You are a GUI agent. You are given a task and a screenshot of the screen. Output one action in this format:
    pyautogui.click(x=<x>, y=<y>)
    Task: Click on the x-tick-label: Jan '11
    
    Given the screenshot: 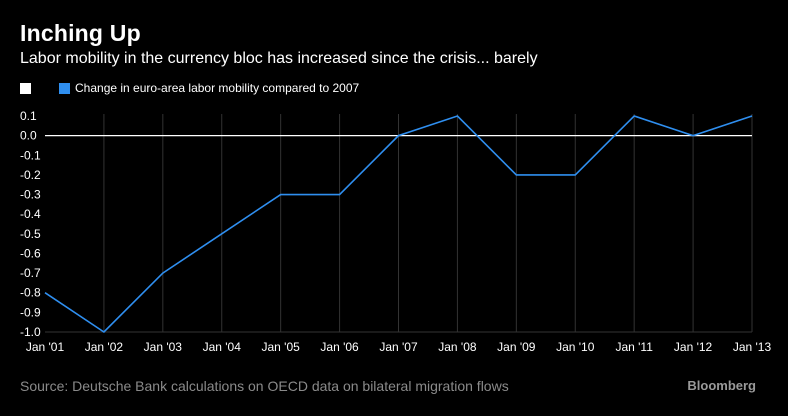 What is the action you would take?
    pyautogui.click(x=634, y=347)
    